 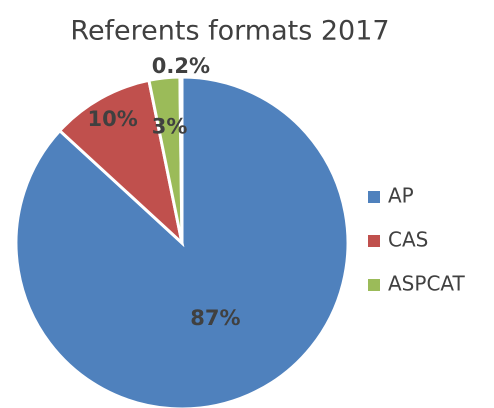 I want to click on data-label: 3%, so click(x=170, y=126).